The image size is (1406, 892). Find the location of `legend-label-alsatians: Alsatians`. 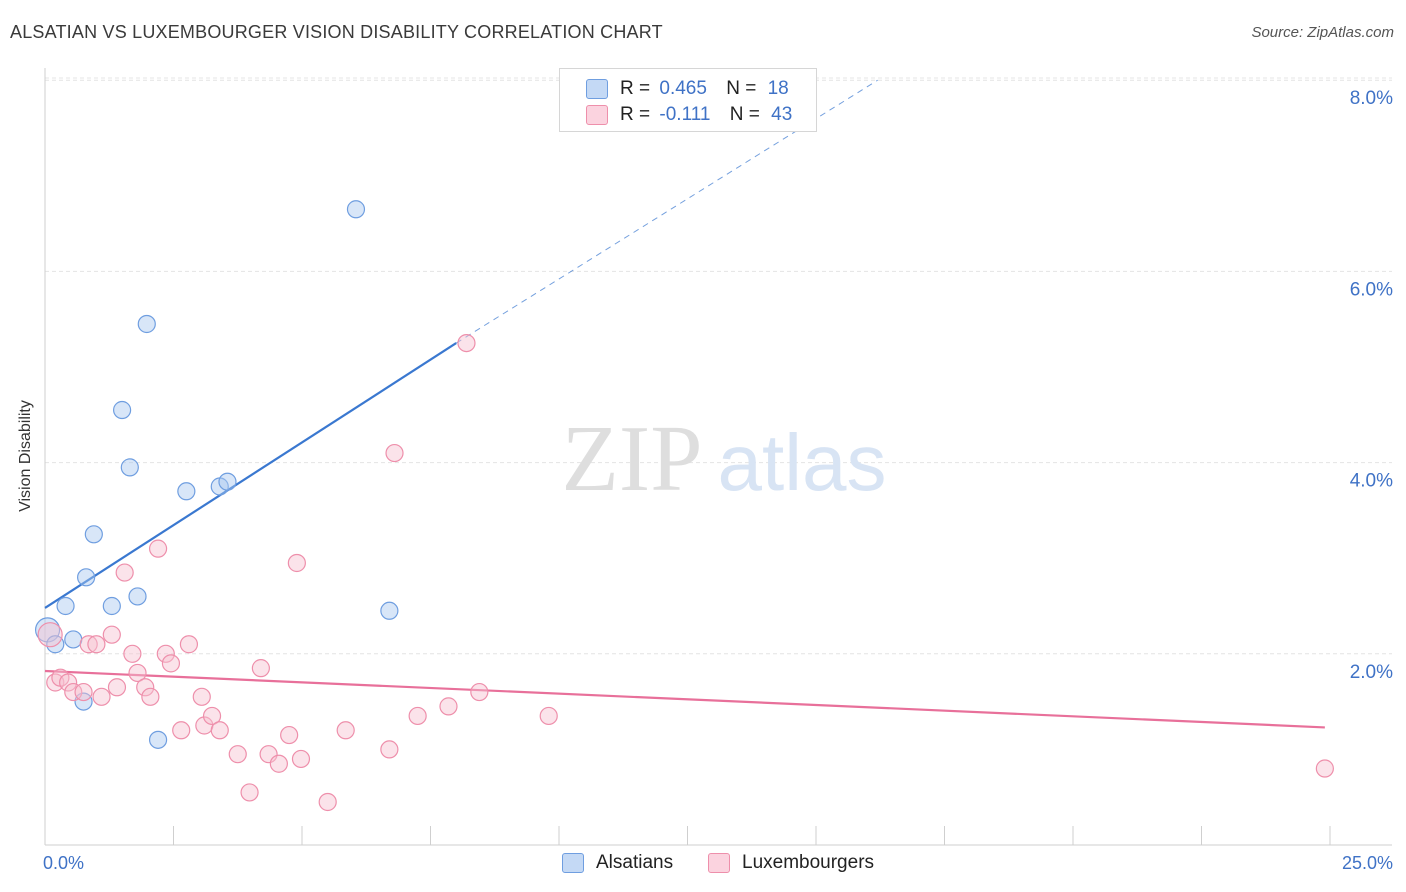

legend-label-alsatians: Alsatians is located at coordinates (635, 862).